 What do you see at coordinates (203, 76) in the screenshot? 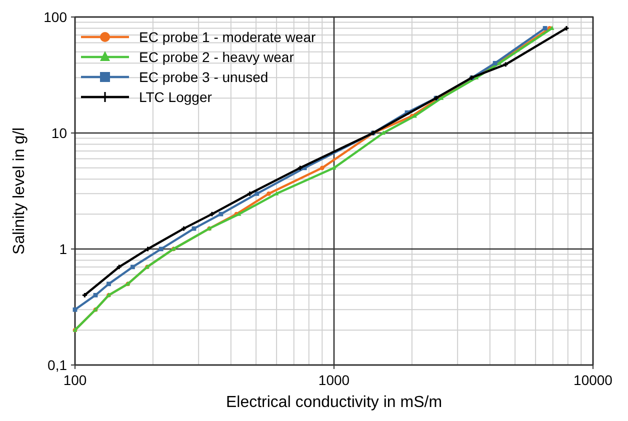
I see `legend-label: EC probe 3 - unused` at bounding box center [203, 76].